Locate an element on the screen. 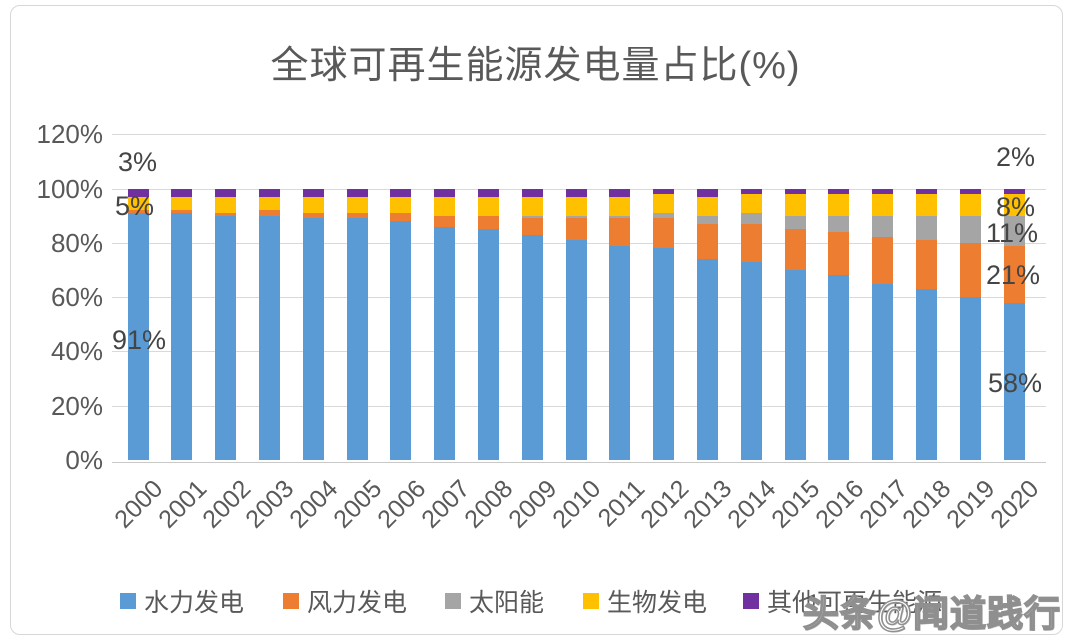  bar-segment-风力发电-2003 is located at coordinates (269, 213).